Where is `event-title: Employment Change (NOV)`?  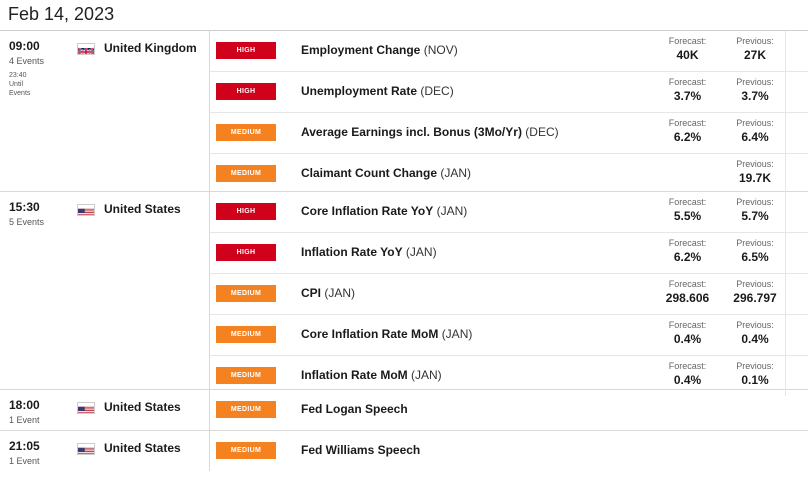
event-title: Employment Change (NOV) is located at coordinates (379, 50).